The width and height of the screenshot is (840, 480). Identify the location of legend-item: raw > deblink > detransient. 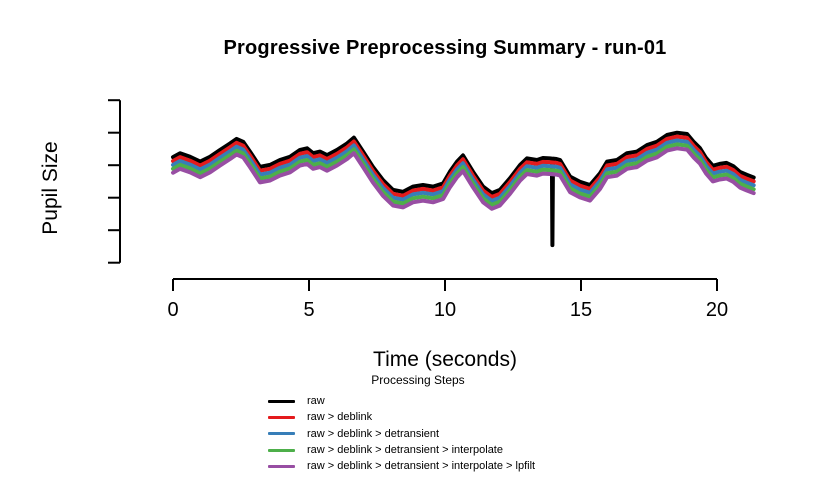
(423, 434).